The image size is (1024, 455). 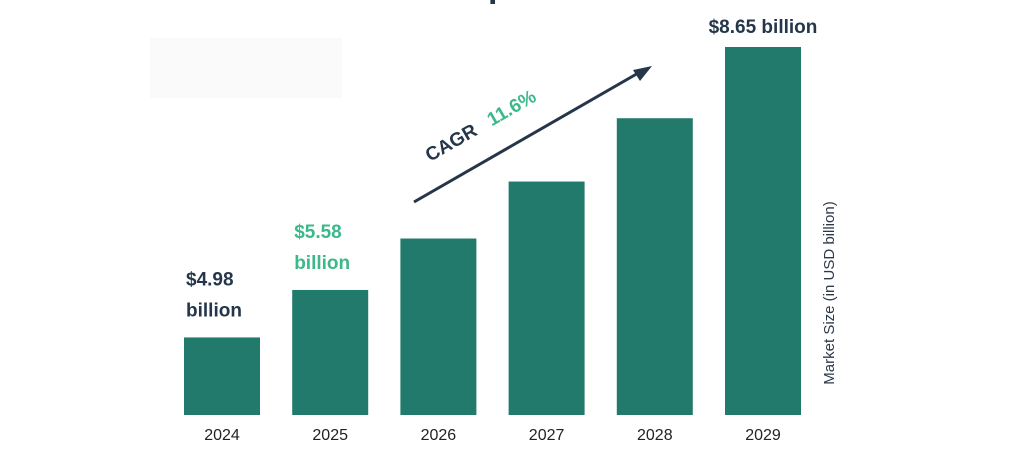 What do you see at coordinates (512, 108) in the screenshot?
I see `cagr-value: 11.6%` at bounding box center [512, 108].